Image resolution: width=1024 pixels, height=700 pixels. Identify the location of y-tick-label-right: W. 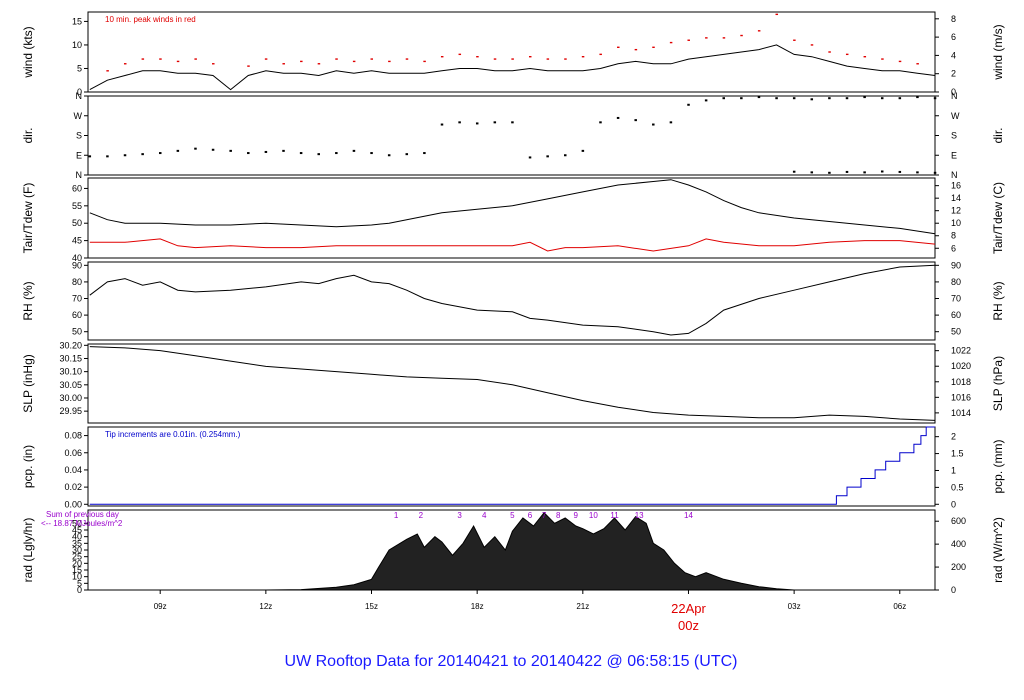
(955, 116).